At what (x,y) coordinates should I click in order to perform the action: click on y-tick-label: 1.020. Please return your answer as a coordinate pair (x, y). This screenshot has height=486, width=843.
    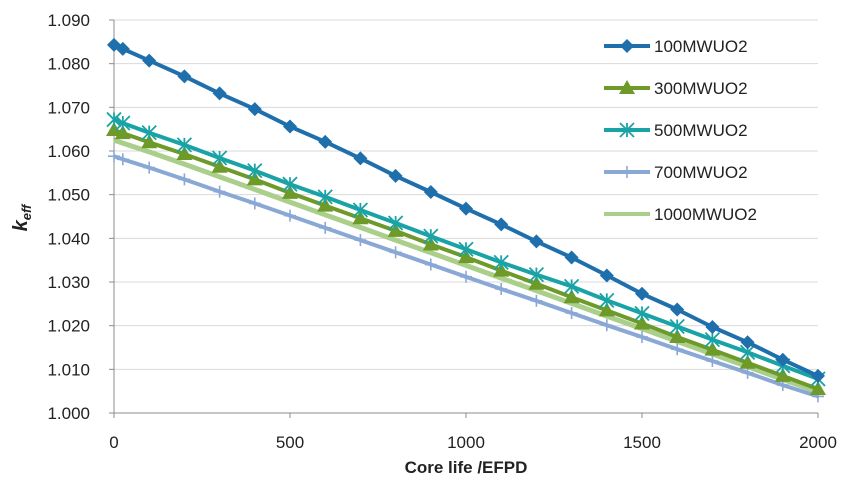
    Looking at the image, I should click on (68, 326).